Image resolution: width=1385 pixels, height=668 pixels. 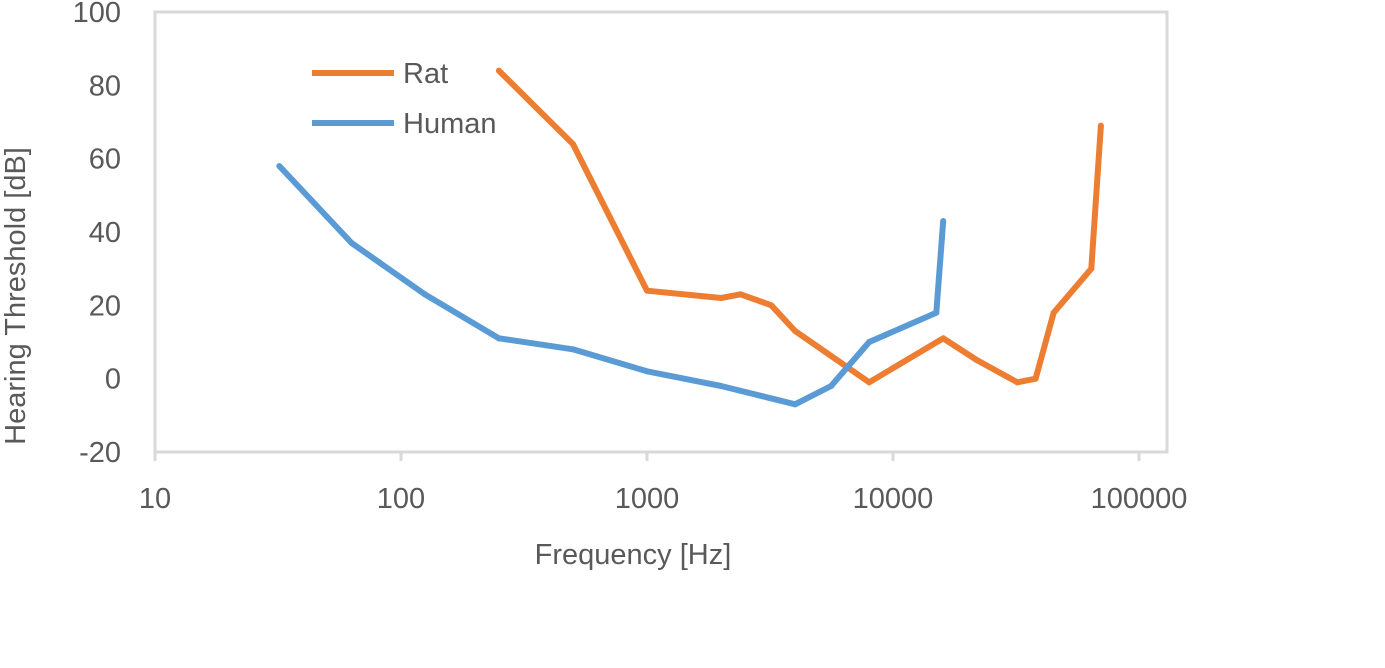 I want to click on x-tick-label: 100, so click(x=401, y=499).